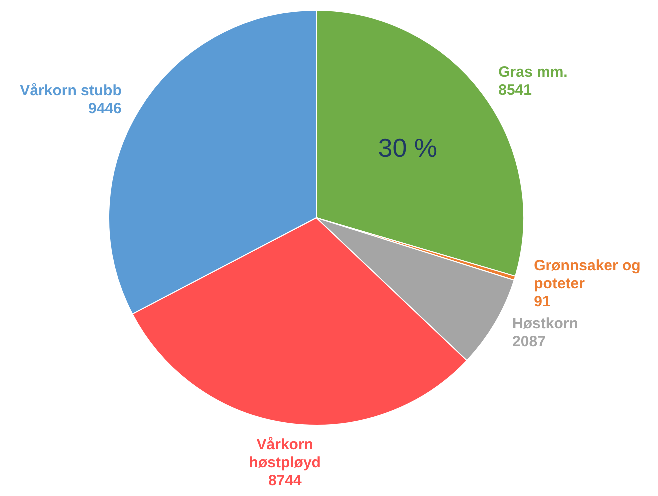  Describe the element at coordinates (529, 342) in the screenshot. I see `data-label: 2087` at that location.